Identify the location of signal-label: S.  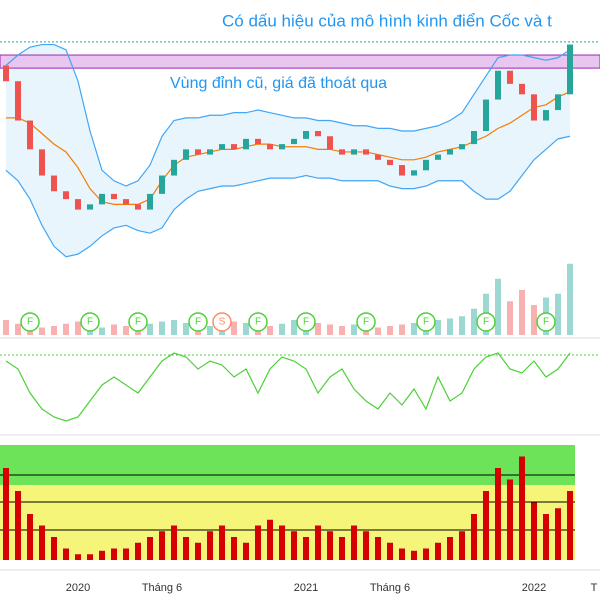
(222, 322).